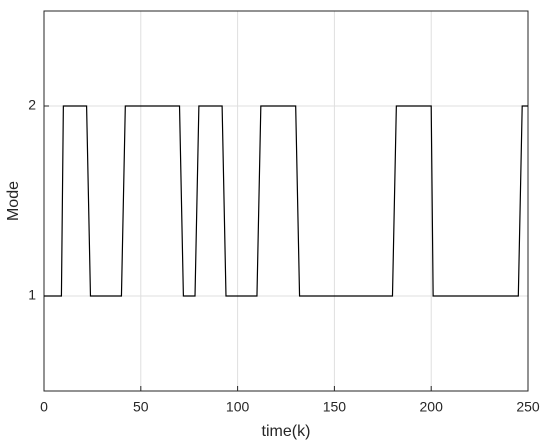 This screenshot has height=448, width=550. What do you see at coordinates (13, 201) in the screenshot?
I see `y-axis-label: Mode` at bounding box center [13, 201].